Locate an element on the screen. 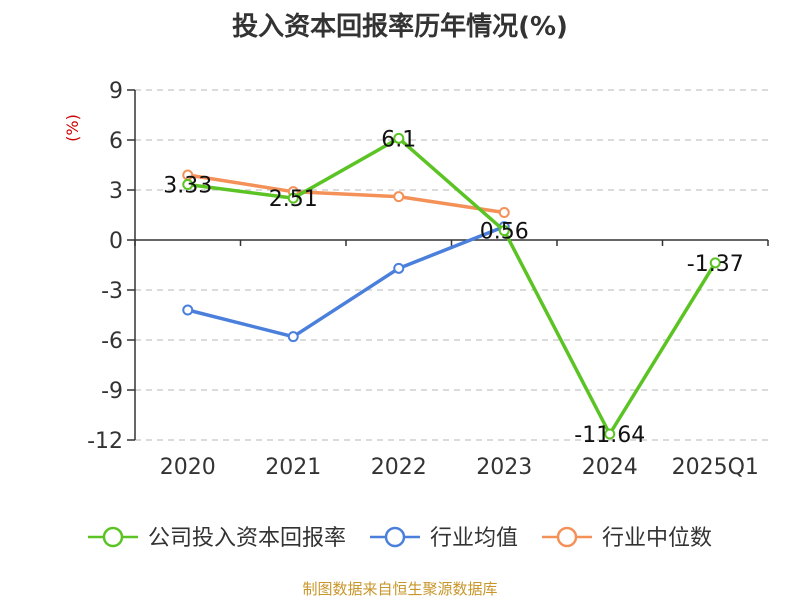  y-axis-label: (%) is located at coordinates (72, 128).